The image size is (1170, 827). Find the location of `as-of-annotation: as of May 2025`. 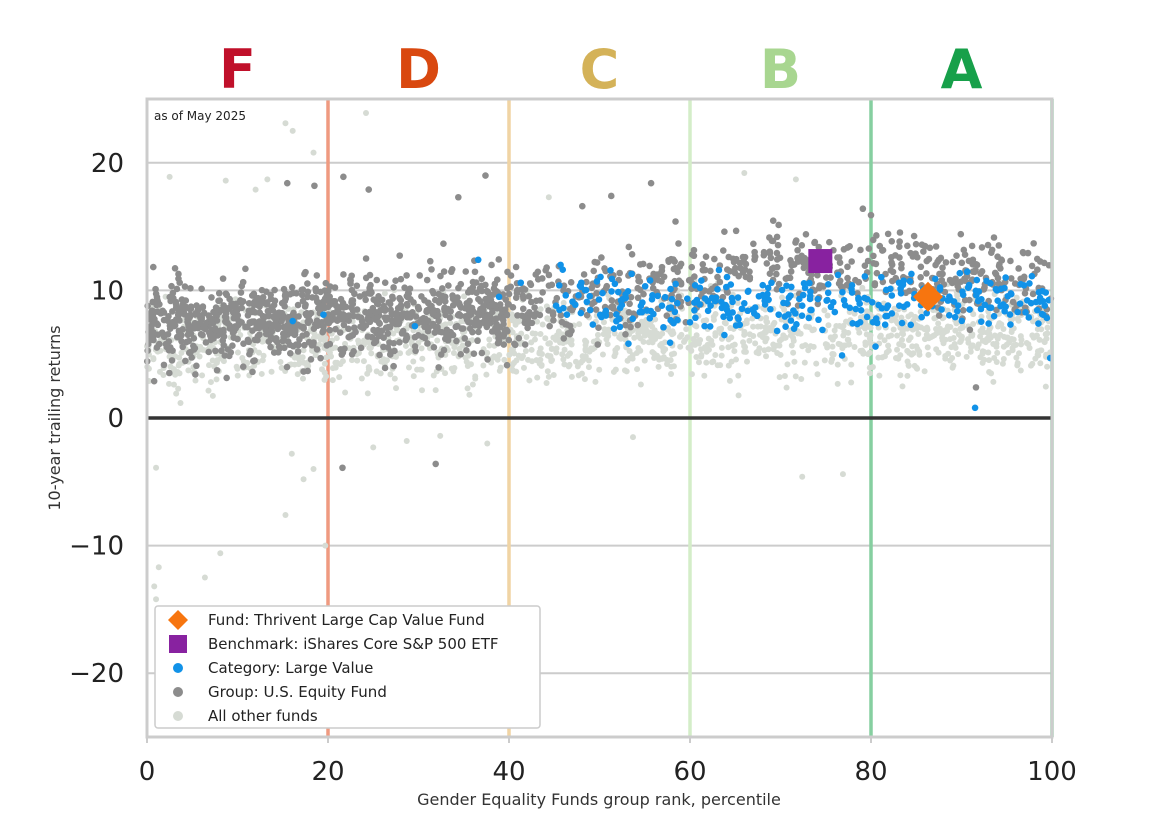

as-of-annotation: as of May 2025 is located at coordinates (200, 116).